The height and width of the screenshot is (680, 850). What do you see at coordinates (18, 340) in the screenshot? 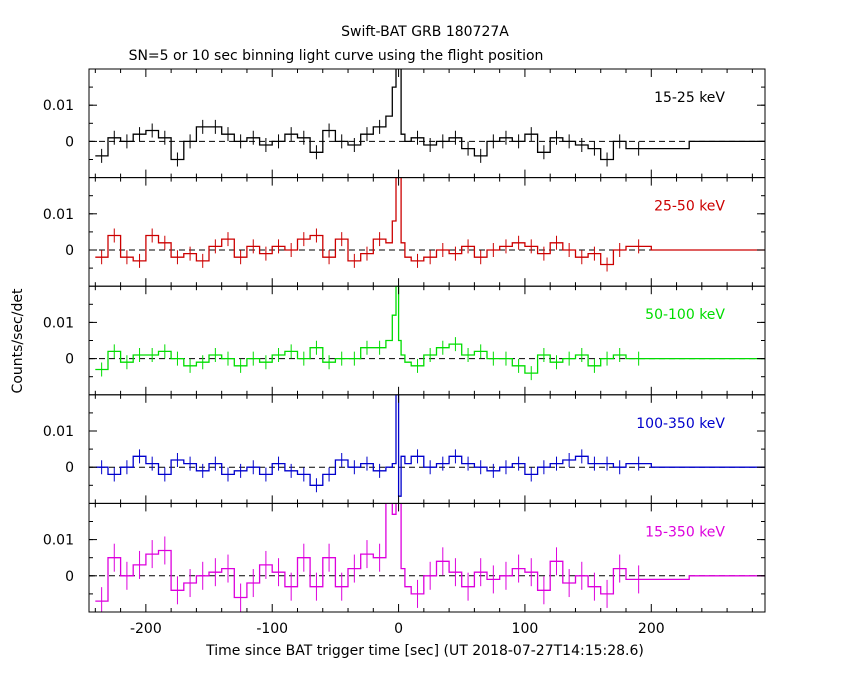
I see `y-axis-label: Counts/sec/det` at bounding box center [18, 340].